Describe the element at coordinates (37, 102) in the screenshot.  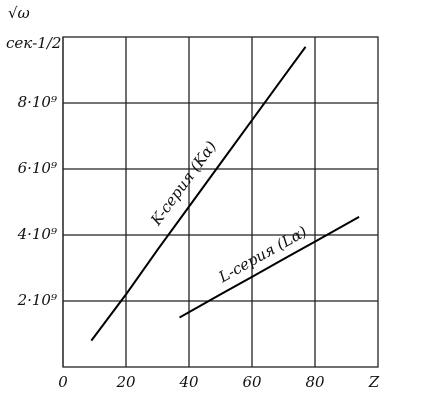
I see `y-tick-label: 8·10⁹` at that location.